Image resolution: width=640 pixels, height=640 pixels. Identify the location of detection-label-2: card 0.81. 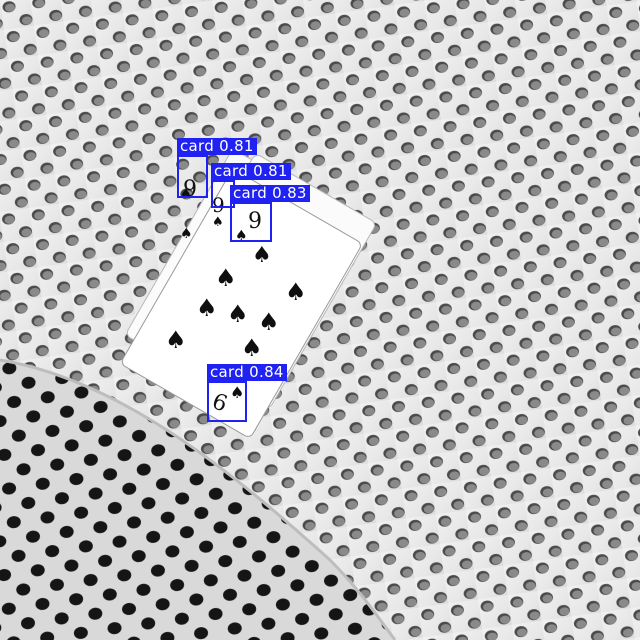
(251, 171).